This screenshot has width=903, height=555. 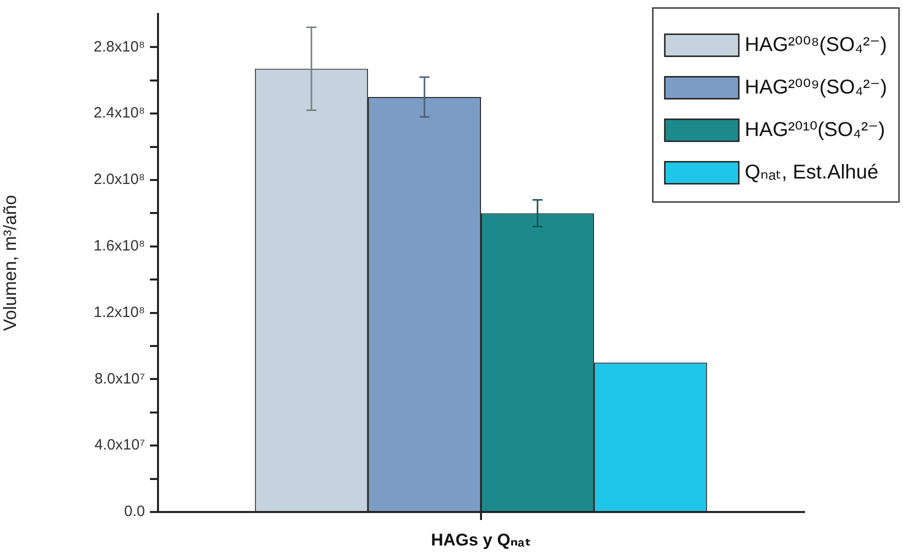 What do you see at coordinates (119, 113) in the screenshot?
I see `y-tick-label: 2.4x10⁸` at bounding box center [119, 113].